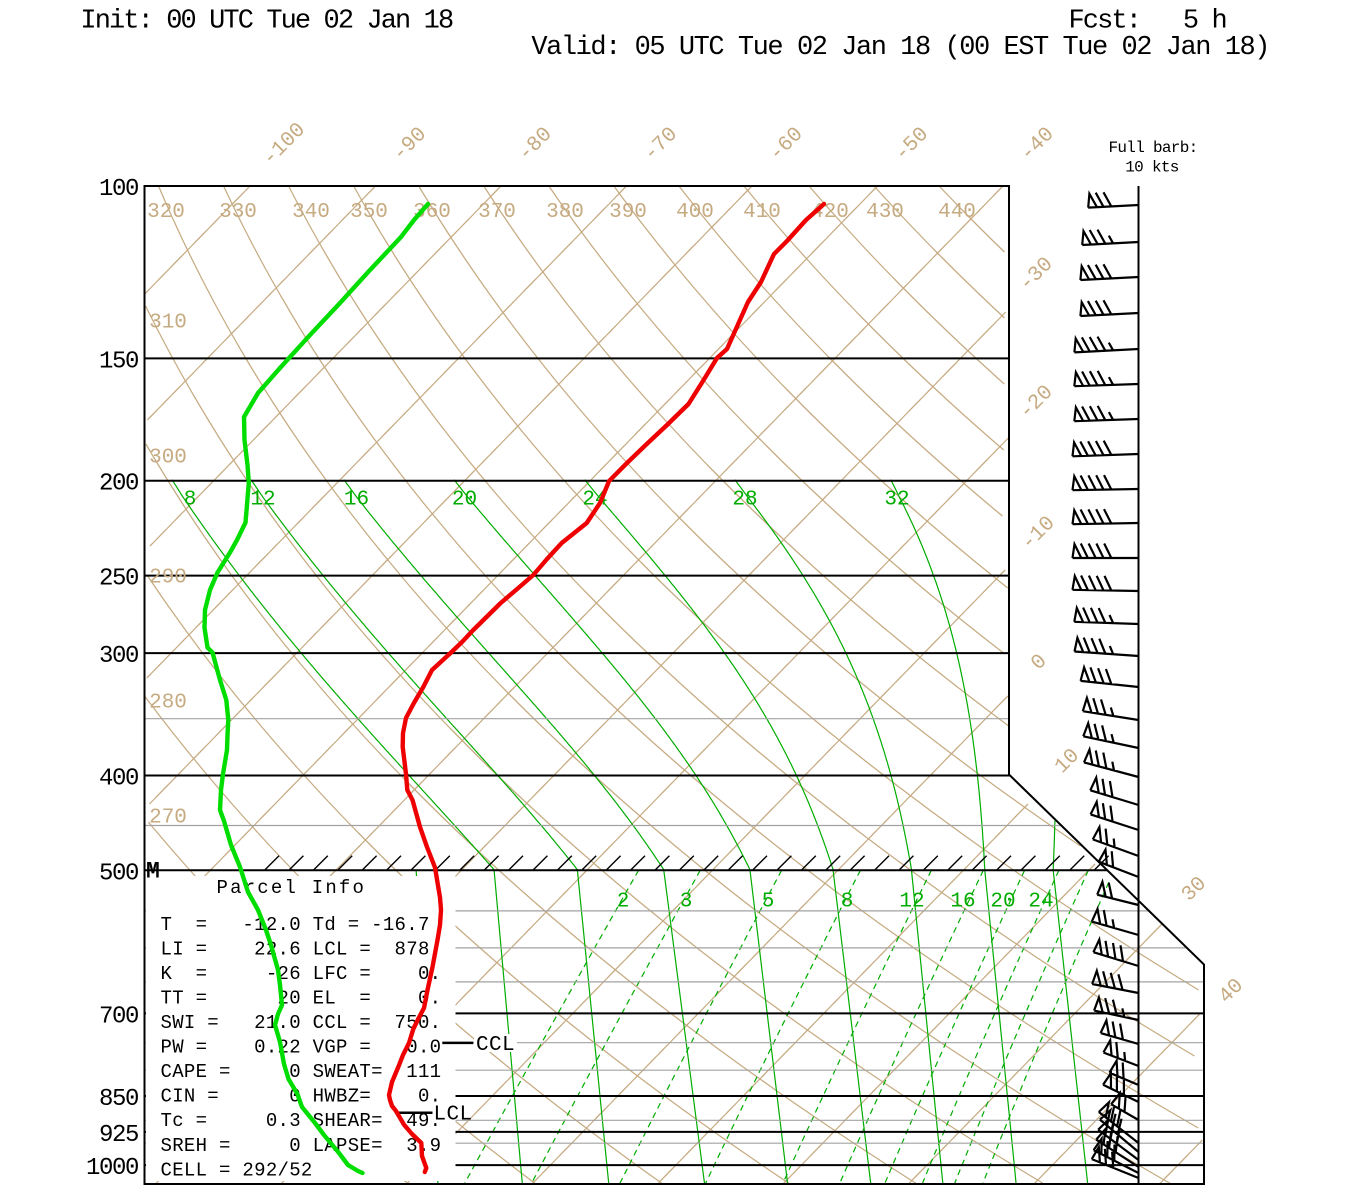  Describe the element at coordinates (118, 873) in the screenshot. I see `svg-text: 500` at that location.